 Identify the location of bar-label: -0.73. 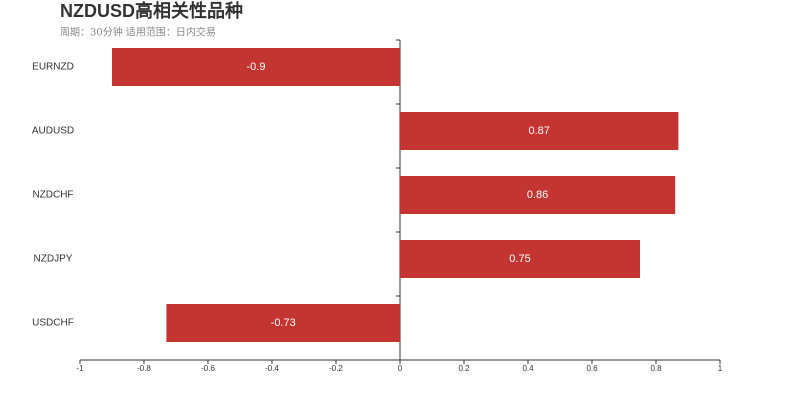
(283, 323).